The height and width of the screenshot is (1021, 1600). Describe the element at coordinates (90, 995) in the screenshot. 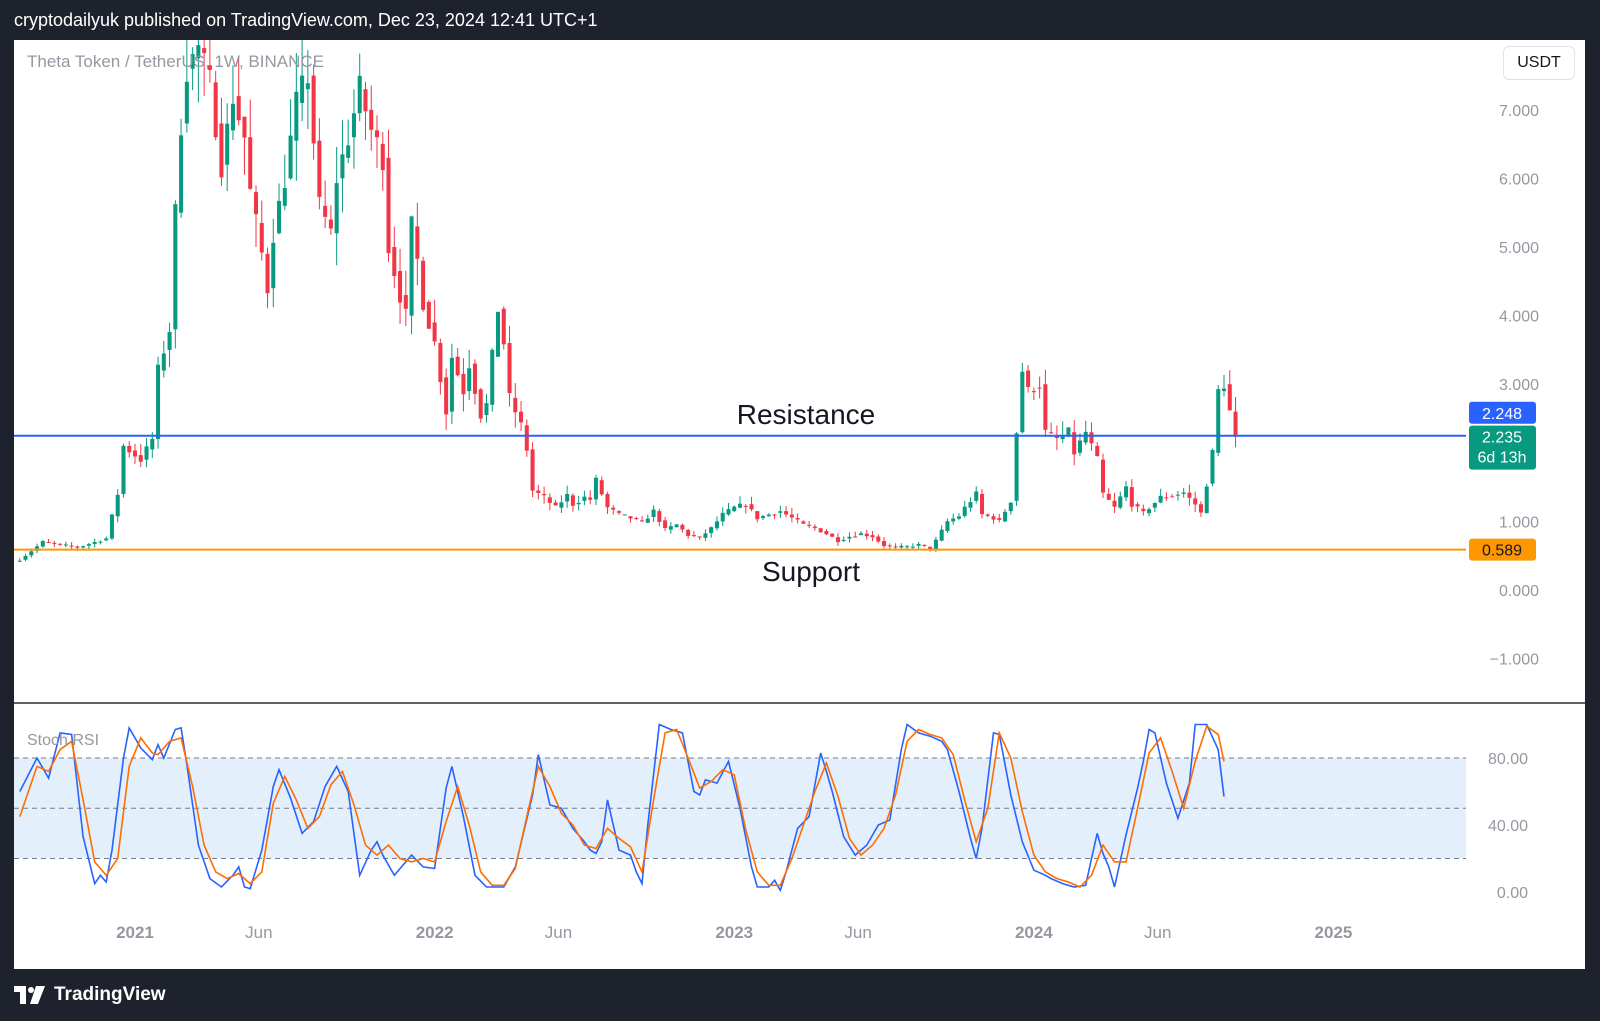

I see `footer-brand: TradingView` at that location.